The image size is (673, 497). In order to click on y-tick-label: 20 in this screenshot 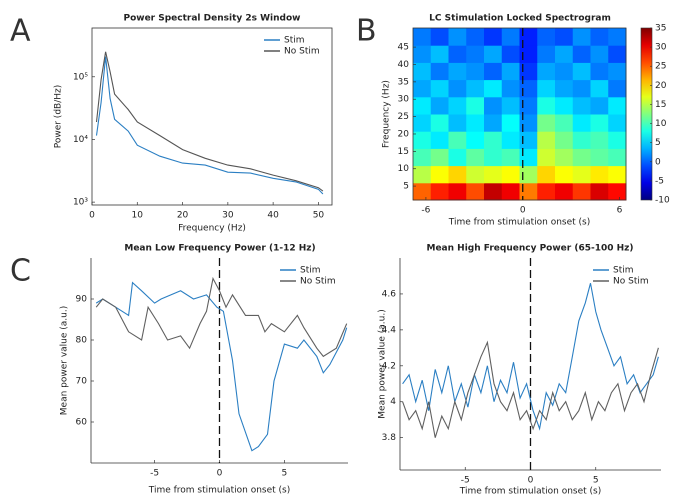, I will do `click(404, 134)`.